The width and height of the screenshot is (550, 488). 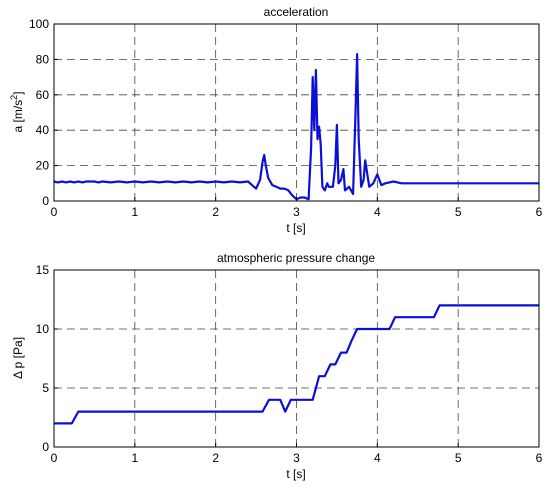 What do you see at coordinates (43, 59) in the screenshot?
I see `acceleration-ytick-label: 80` at bounding box center [43, 59].